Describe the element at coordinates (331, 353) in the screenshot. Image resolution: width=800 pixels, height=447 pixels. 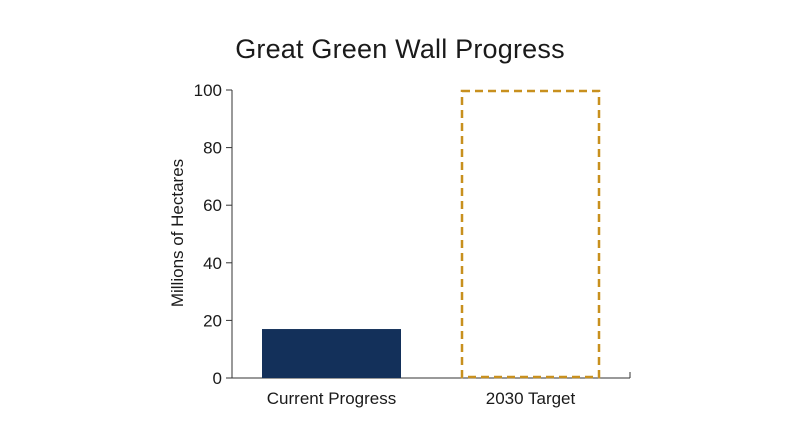
I see `bar-current-progress` at that location.